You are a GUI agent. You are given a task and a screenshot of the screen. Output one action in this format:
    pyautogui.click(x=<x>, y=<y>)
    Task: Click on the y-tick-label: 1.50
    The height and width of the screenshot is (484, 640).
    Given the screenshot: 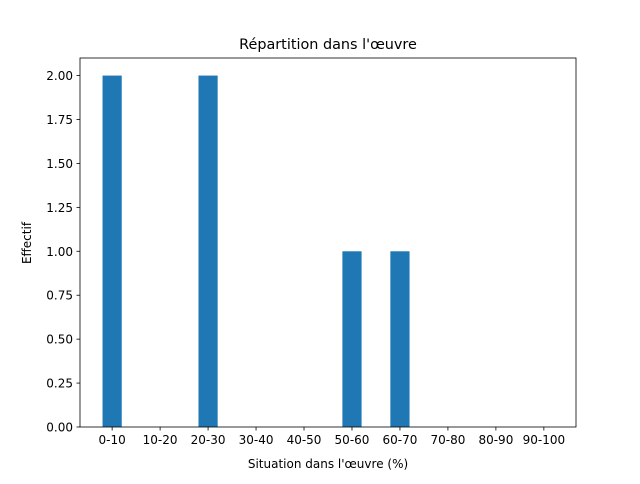 What is the action you would take?
    pyautogui.click(x=59, y=164)
    